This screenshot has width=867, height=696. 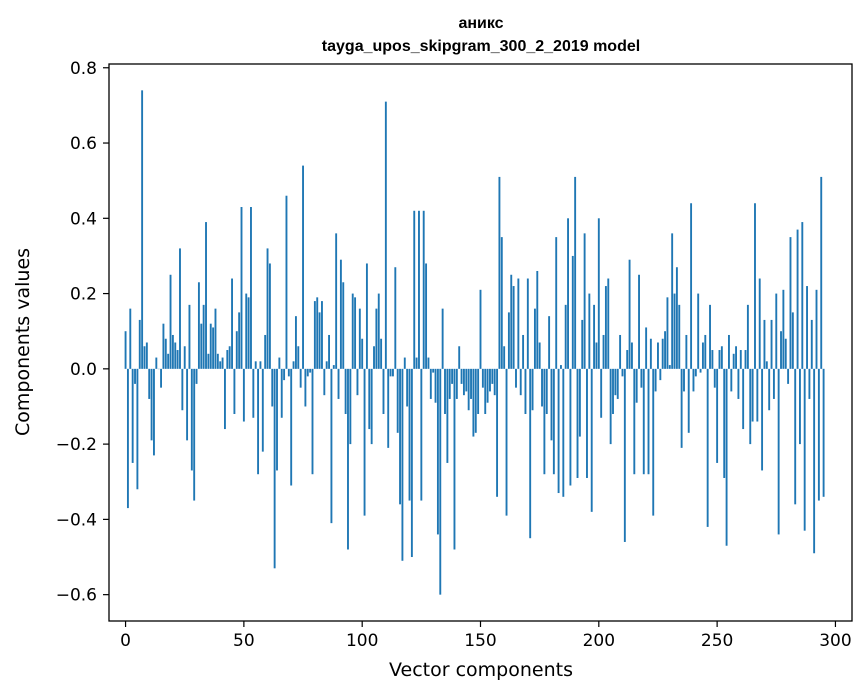 What do you see at coordinates (83, 219) in the screenshot?
I see `y-tick-label: 0.4` at bounding box center [83, 219].